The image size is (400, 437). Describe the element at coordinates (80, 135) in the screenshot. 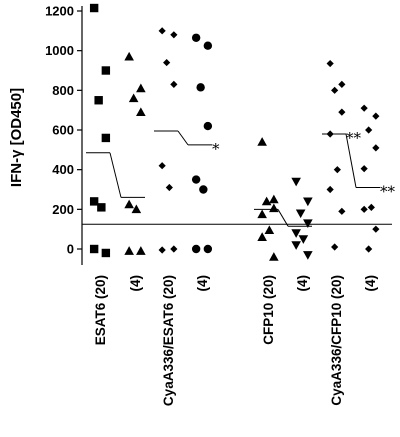

I see `axes` at that location.